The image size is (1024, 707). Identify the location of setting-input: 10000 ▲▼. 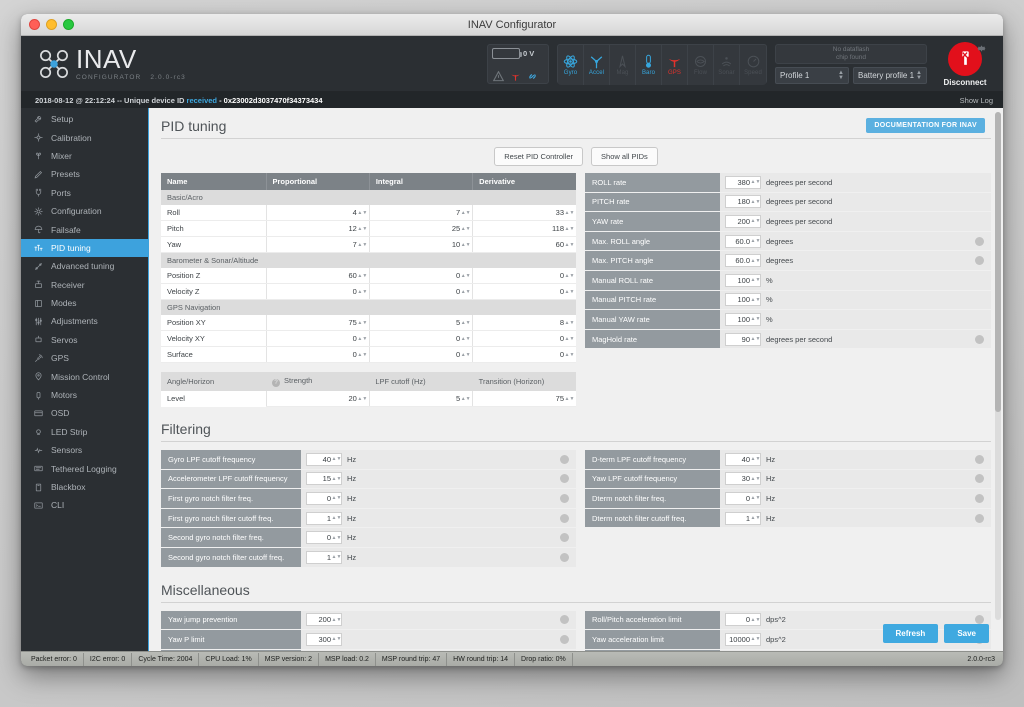
(743, 639).